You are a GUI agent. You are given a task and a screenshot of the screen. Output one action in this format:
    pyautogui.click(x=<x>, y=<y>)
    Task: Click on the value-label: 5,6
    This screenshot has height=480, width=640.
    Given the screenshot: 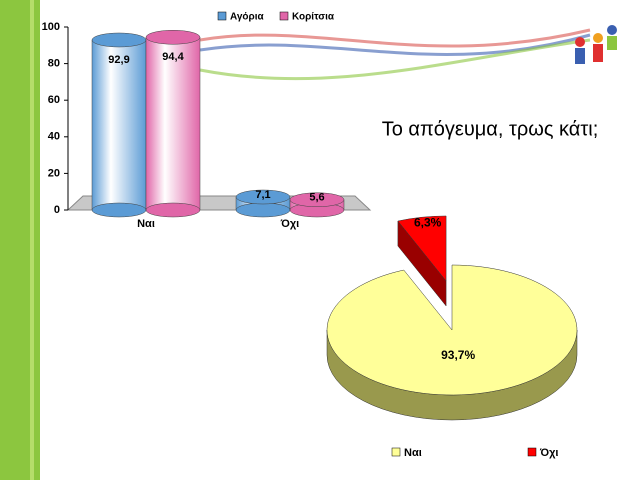 What is the action you would take?
    pyautogui.click(x=316, y=198)
    